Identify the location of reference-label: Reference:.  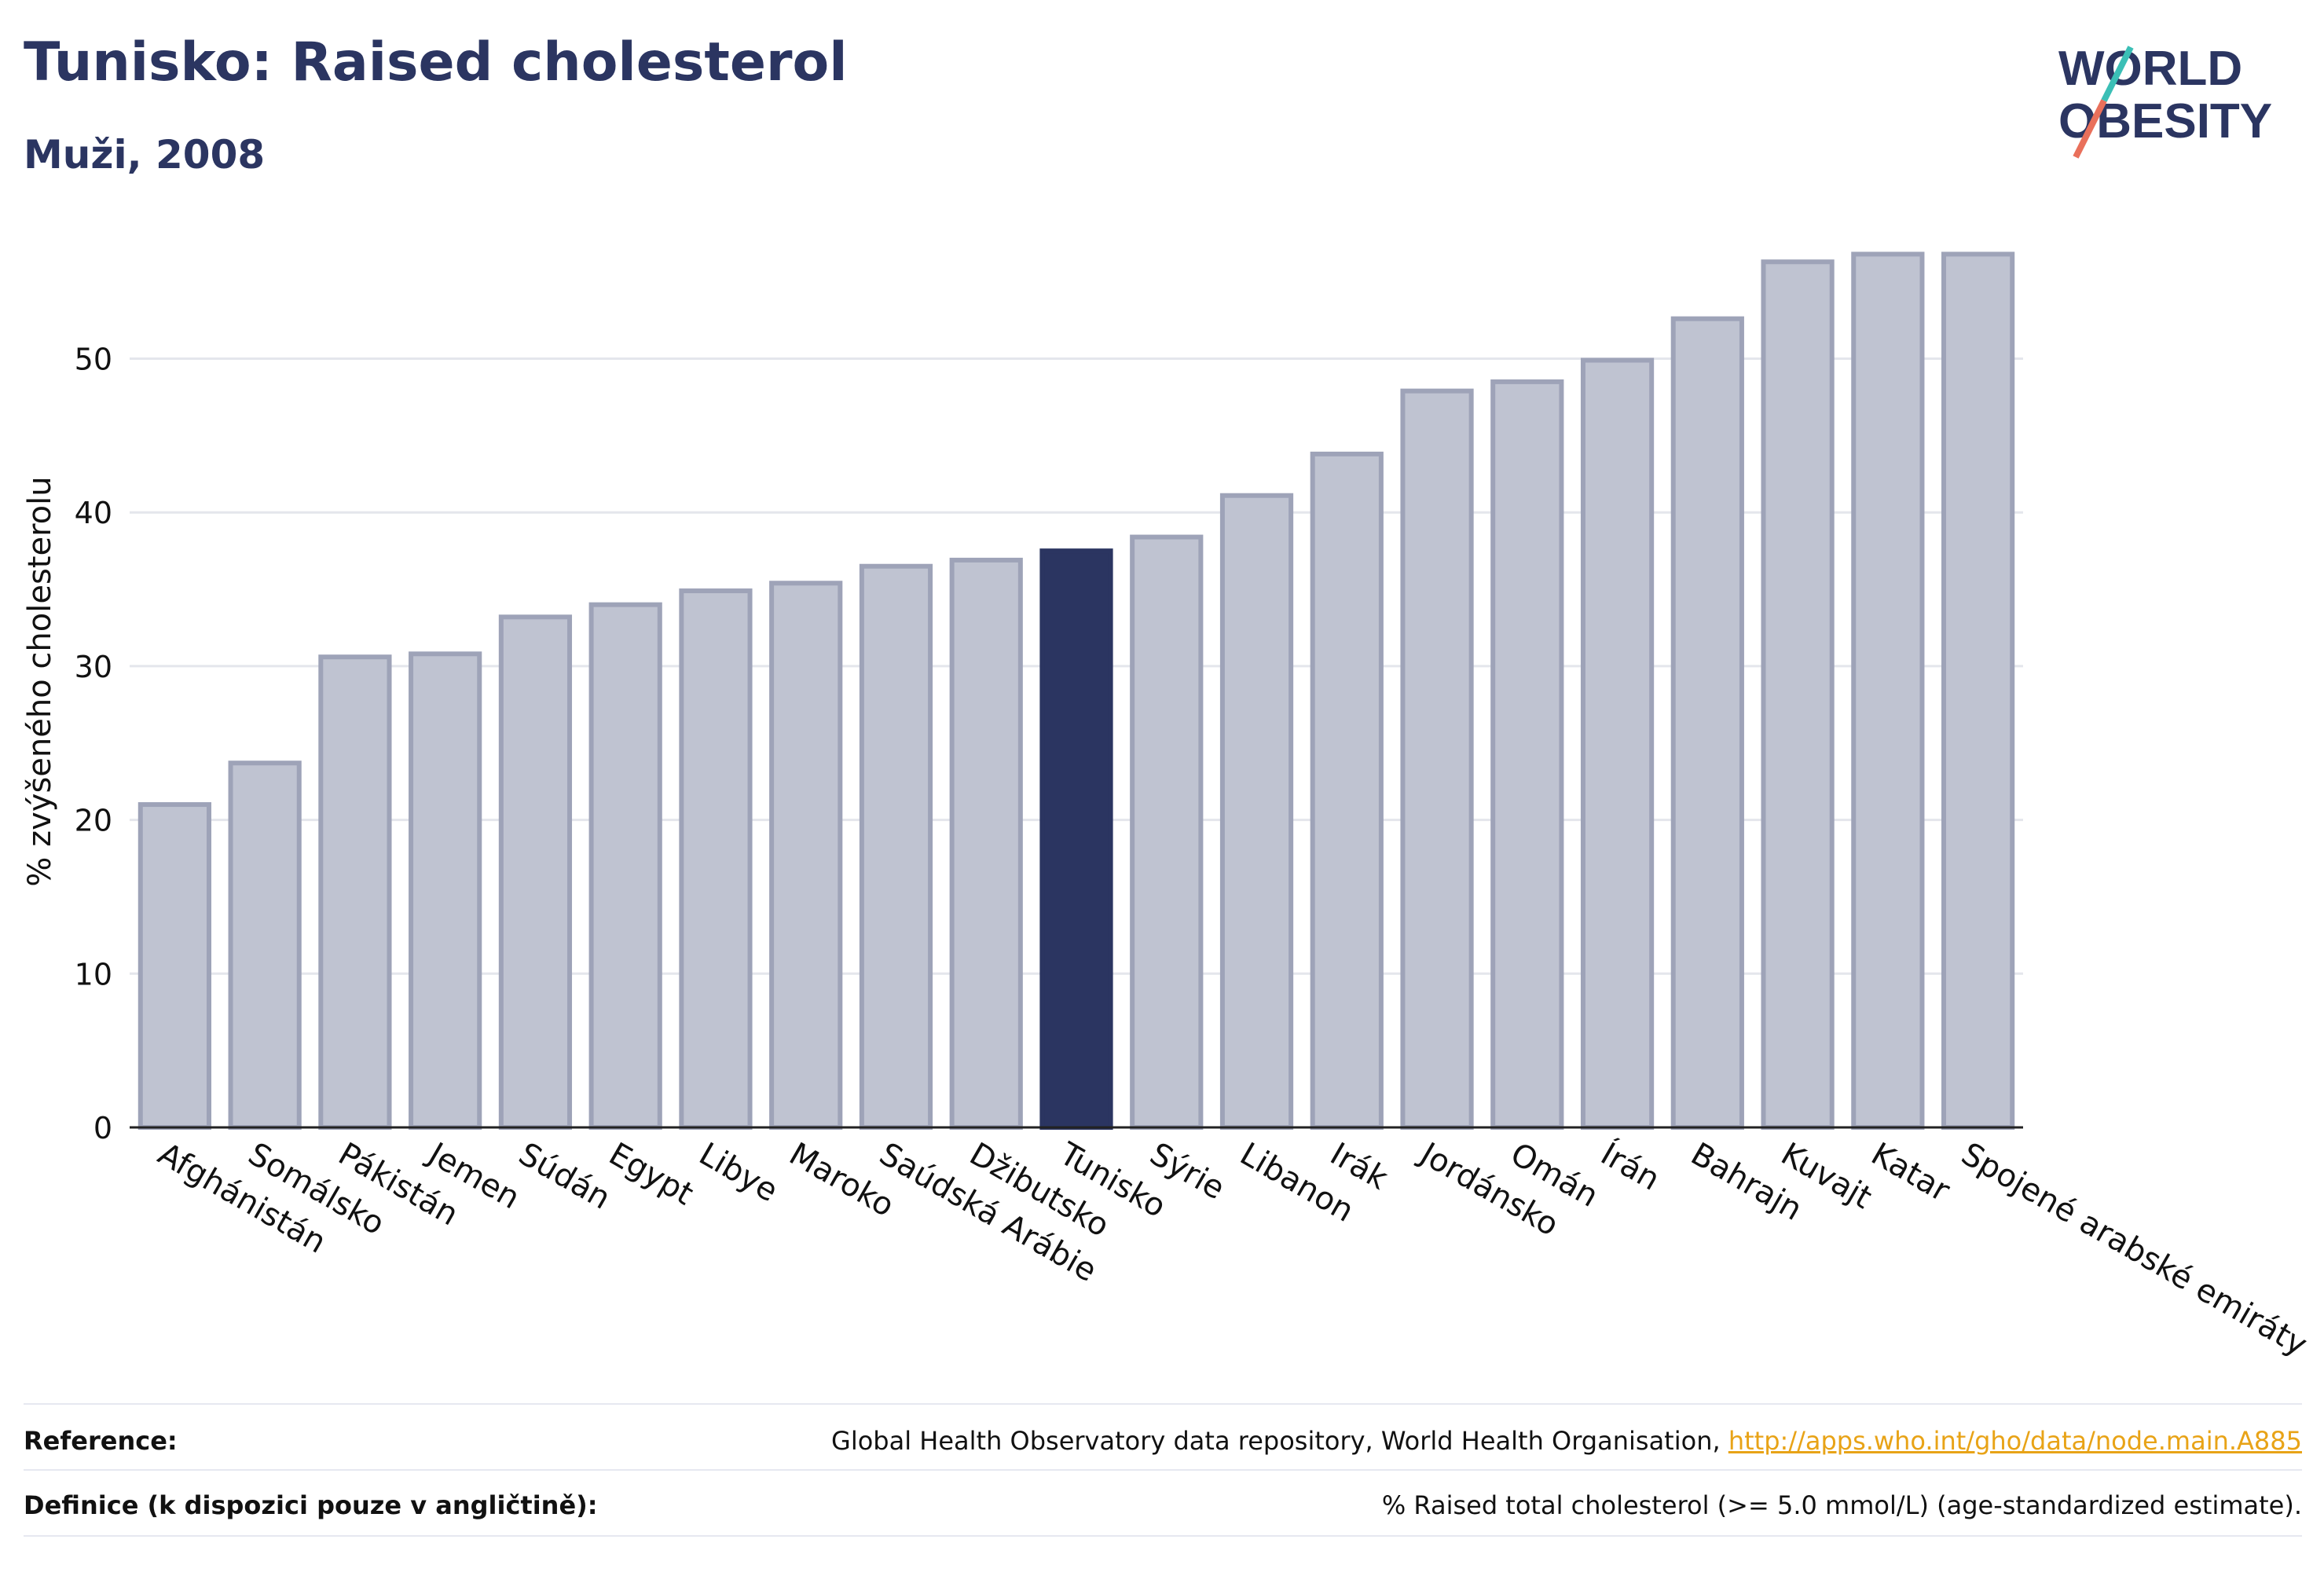
(101, 1441).